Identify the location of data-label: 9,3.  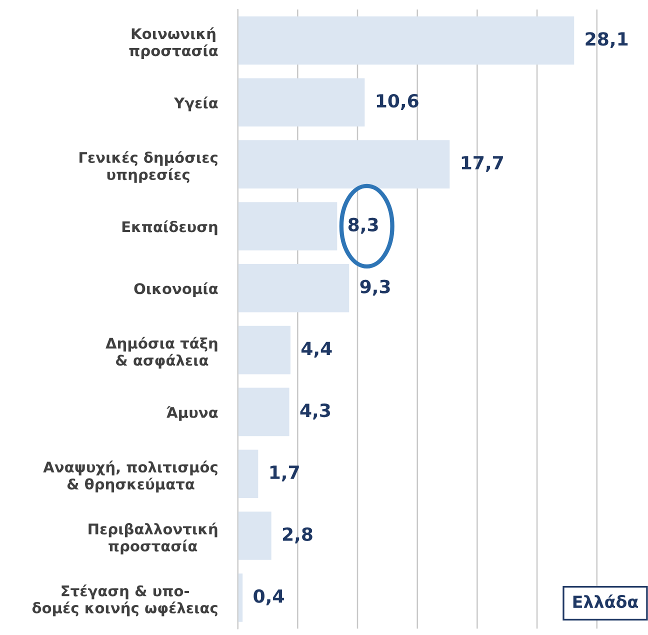
(375, 288).